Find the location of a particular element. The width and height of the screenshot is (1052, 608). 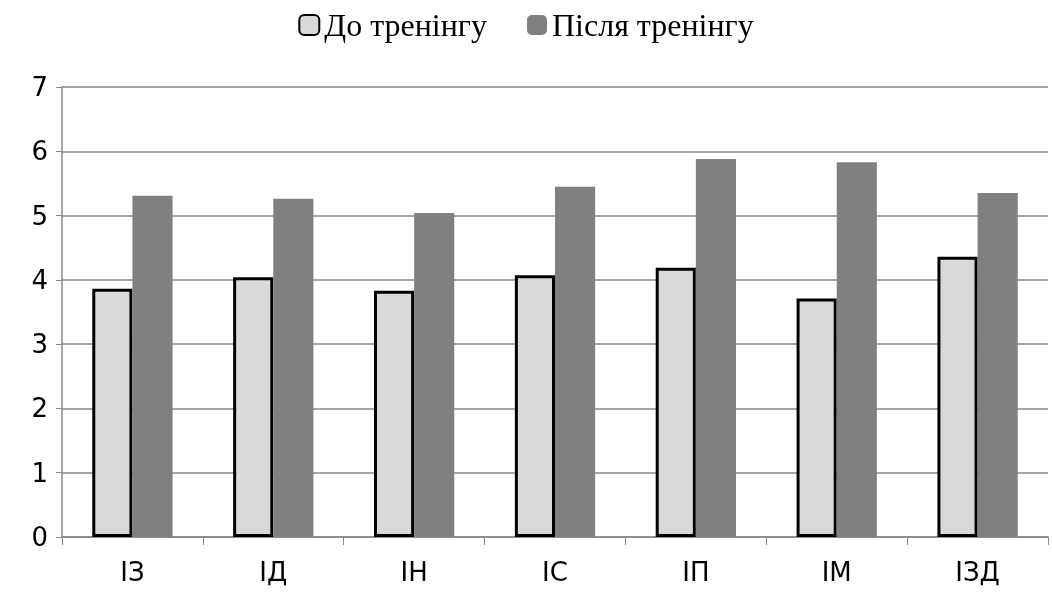

y-tick-label: 1 is located at coordinates (39, 472).